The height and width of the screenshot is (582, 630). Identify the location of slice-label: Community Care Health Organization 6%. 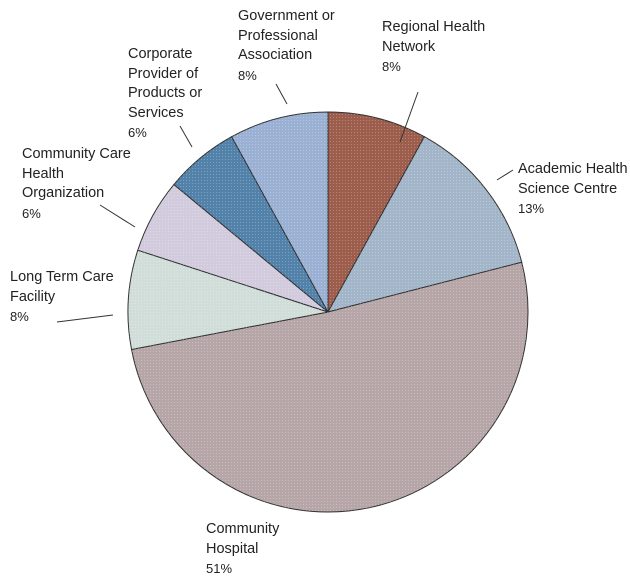
(76, 184).